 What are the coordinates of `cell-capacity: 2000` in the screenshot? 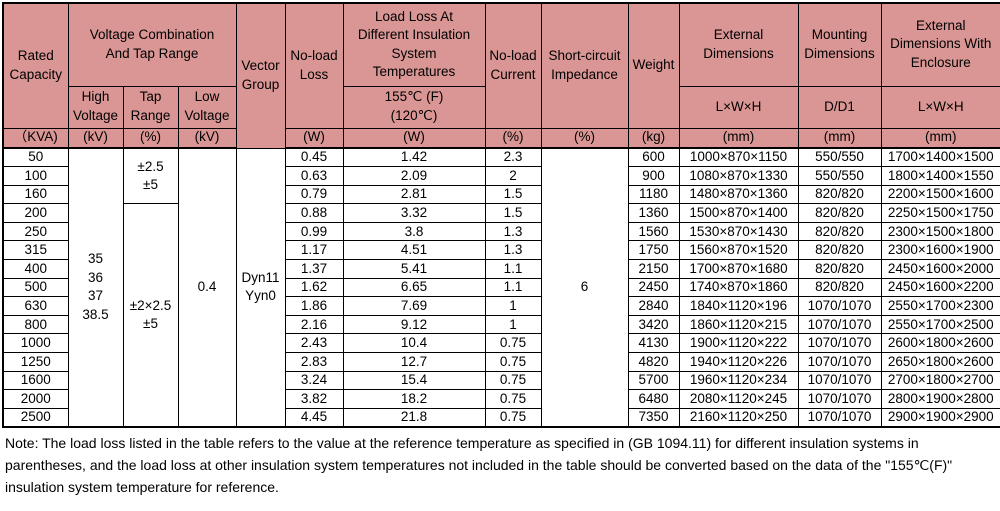 It's located at (35, 399).